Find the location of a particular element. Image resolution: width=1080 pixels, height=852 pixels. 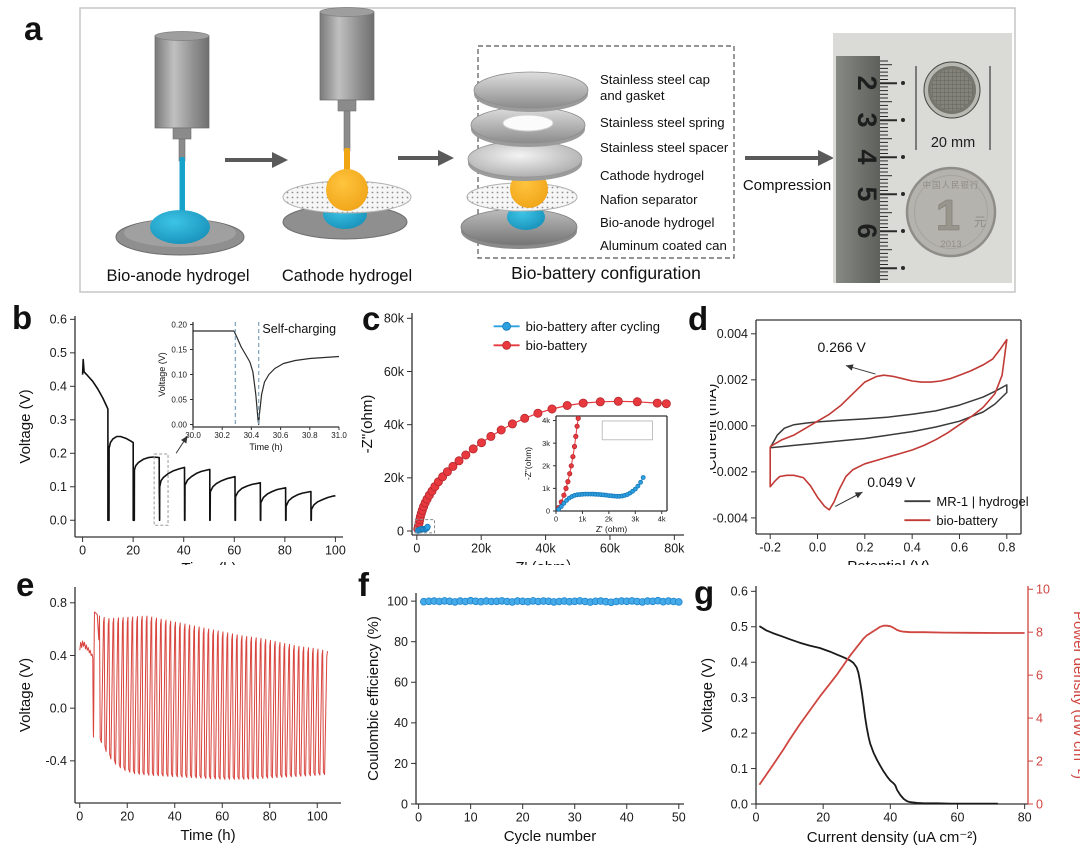

ruler-number: 2 is located at coordinates (867, 82).